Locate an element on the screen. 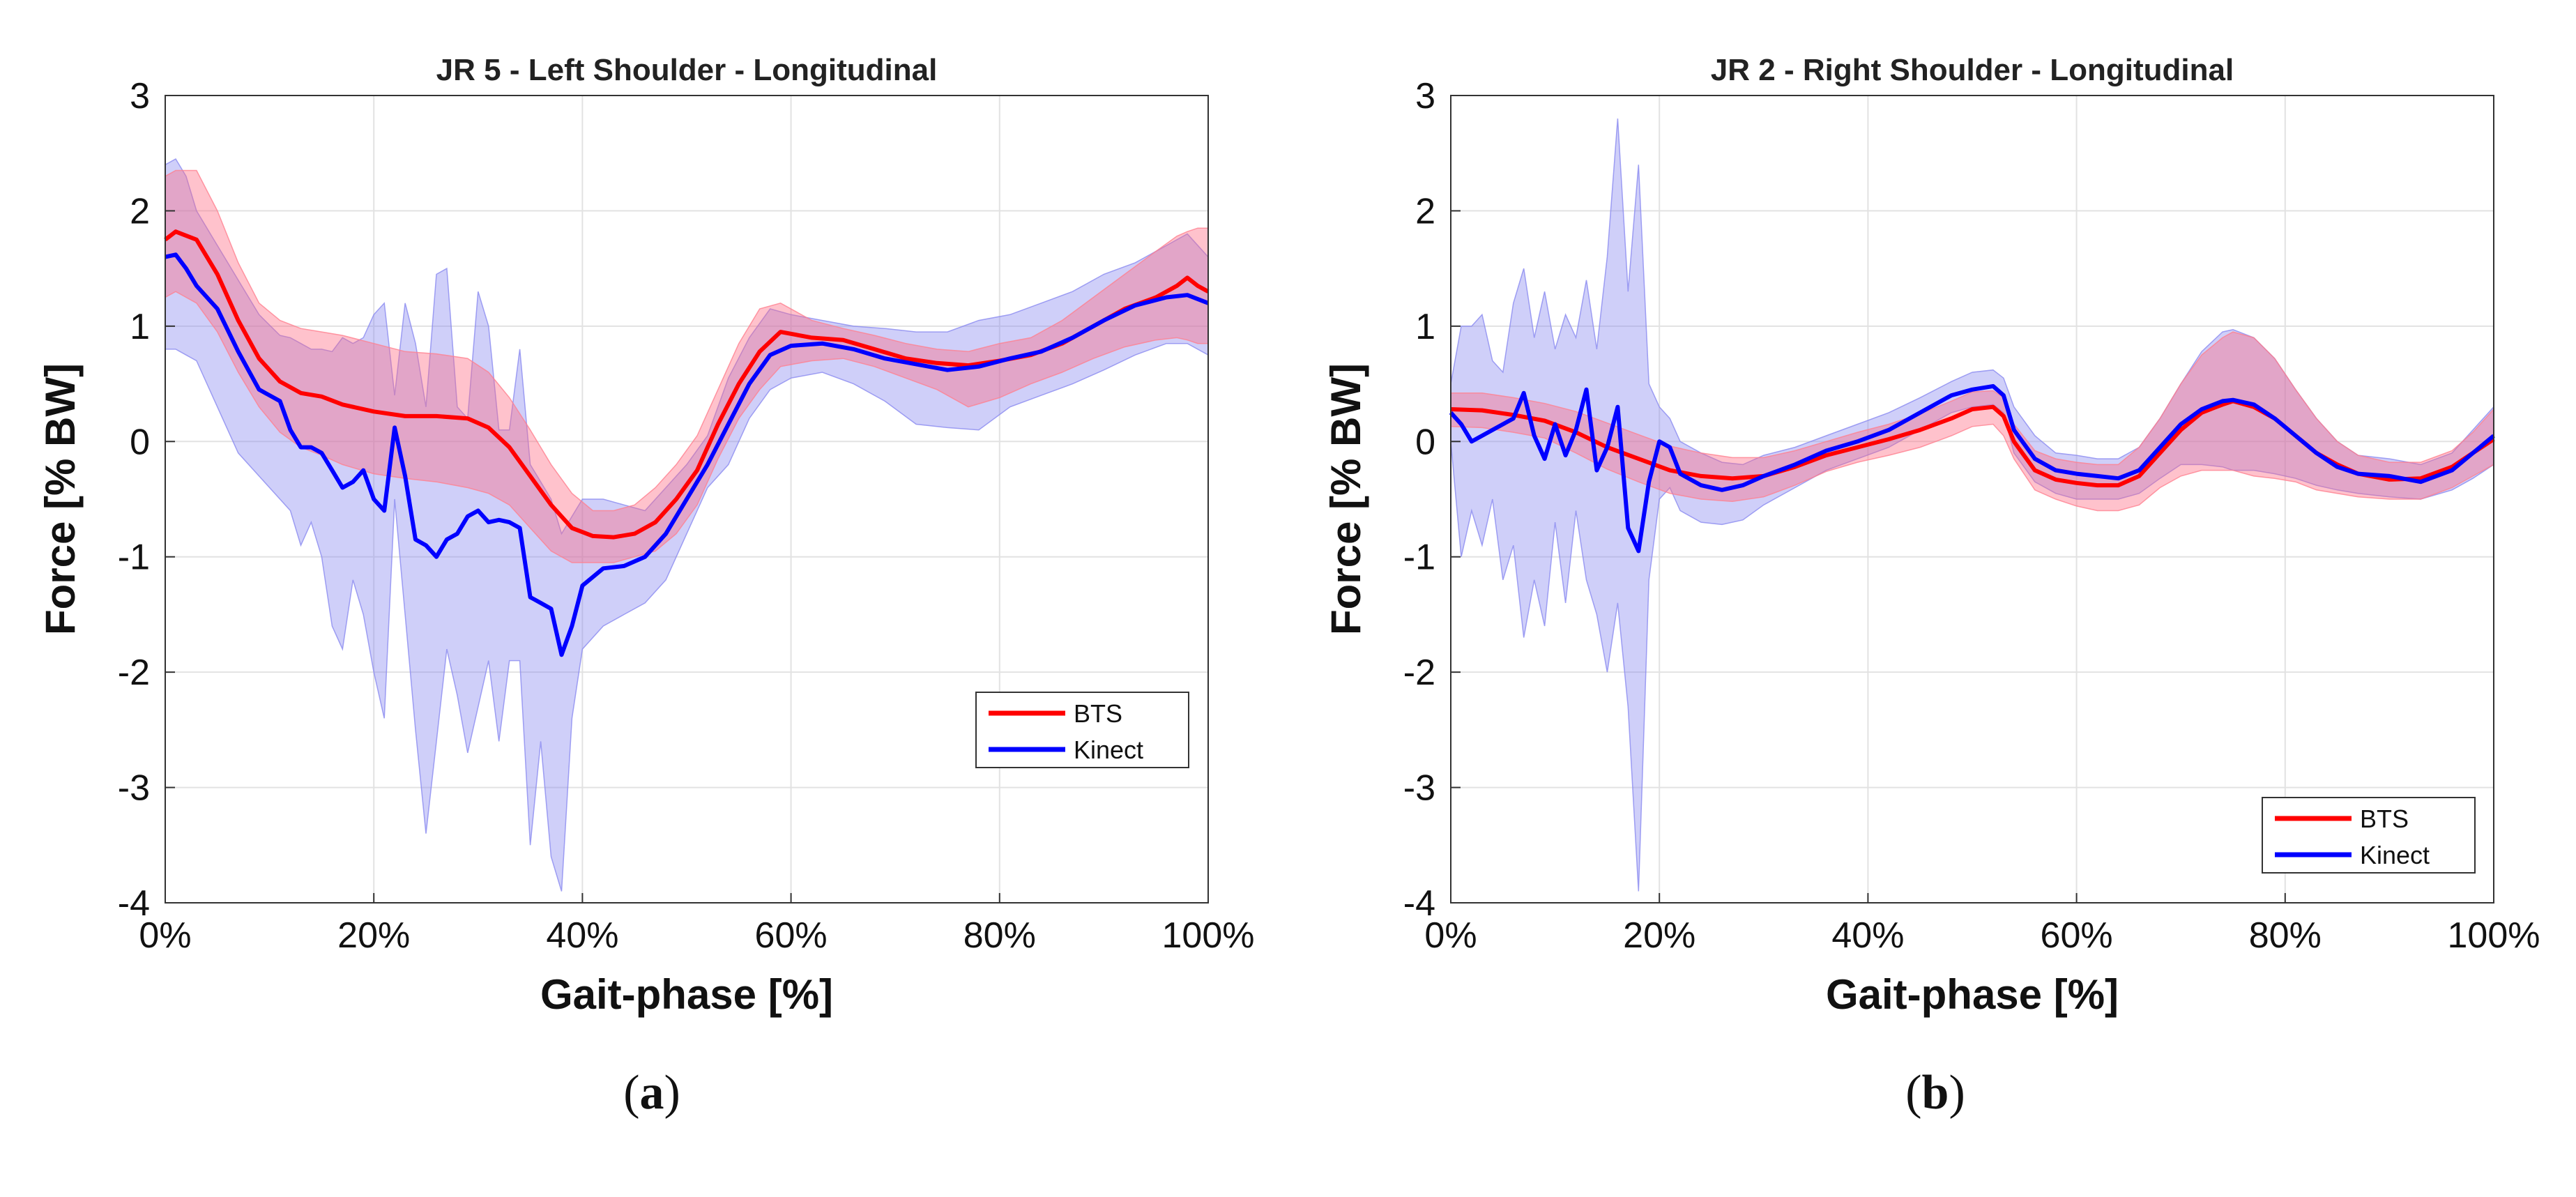  chart-title: JR 5 - Left Shoulder - Longitudinal is located at coordinates (687, 70).